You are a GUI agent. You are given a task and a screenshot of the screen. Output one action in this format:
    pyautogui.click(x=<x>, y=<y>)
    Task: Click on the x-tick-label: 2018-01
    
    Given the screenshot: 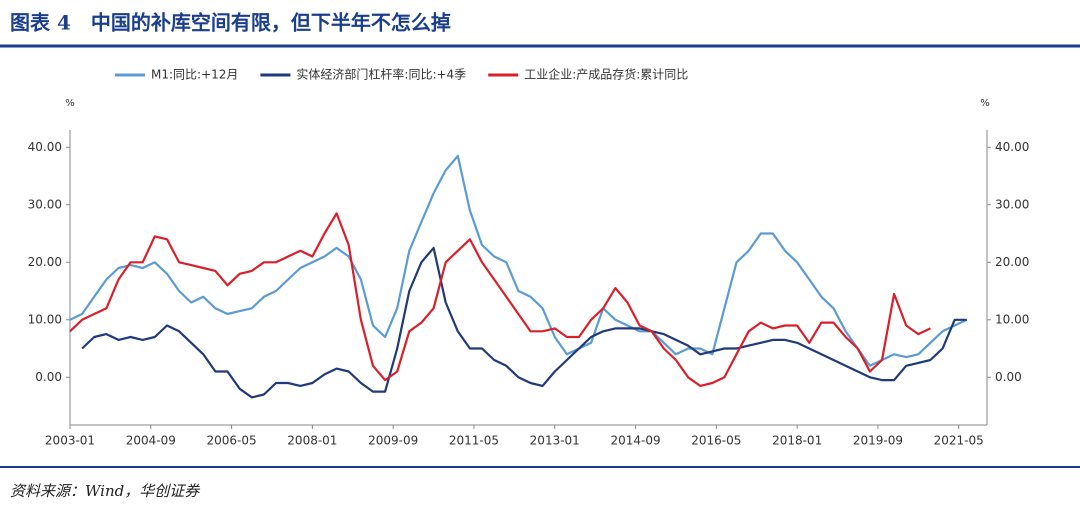 What is the action you would take?
    pyautogui.click(x=797, y=441)
    